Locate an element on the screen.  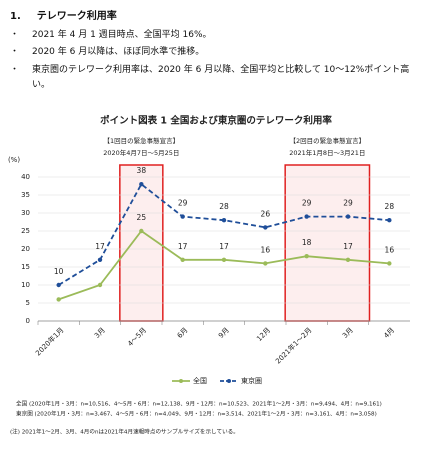
x-tick-label: 4月 is located at coordinates (389, 333).